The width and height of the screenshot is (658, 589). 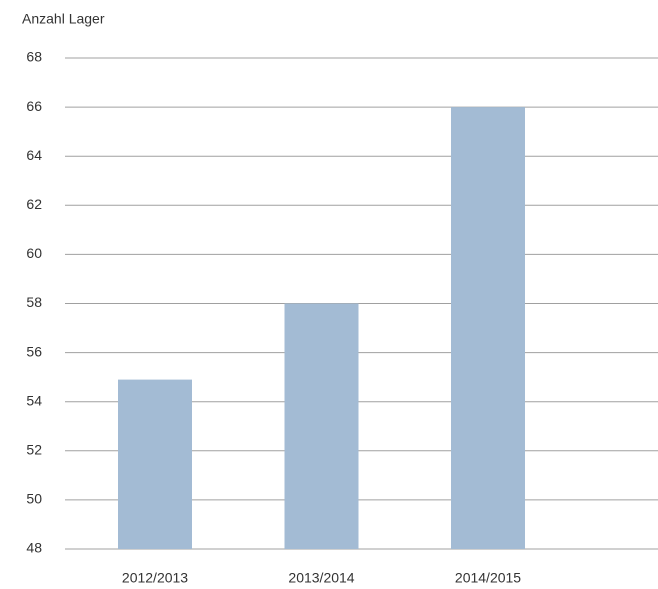 I want to click on y-tick-label: 50, so click(x=34, y=499).